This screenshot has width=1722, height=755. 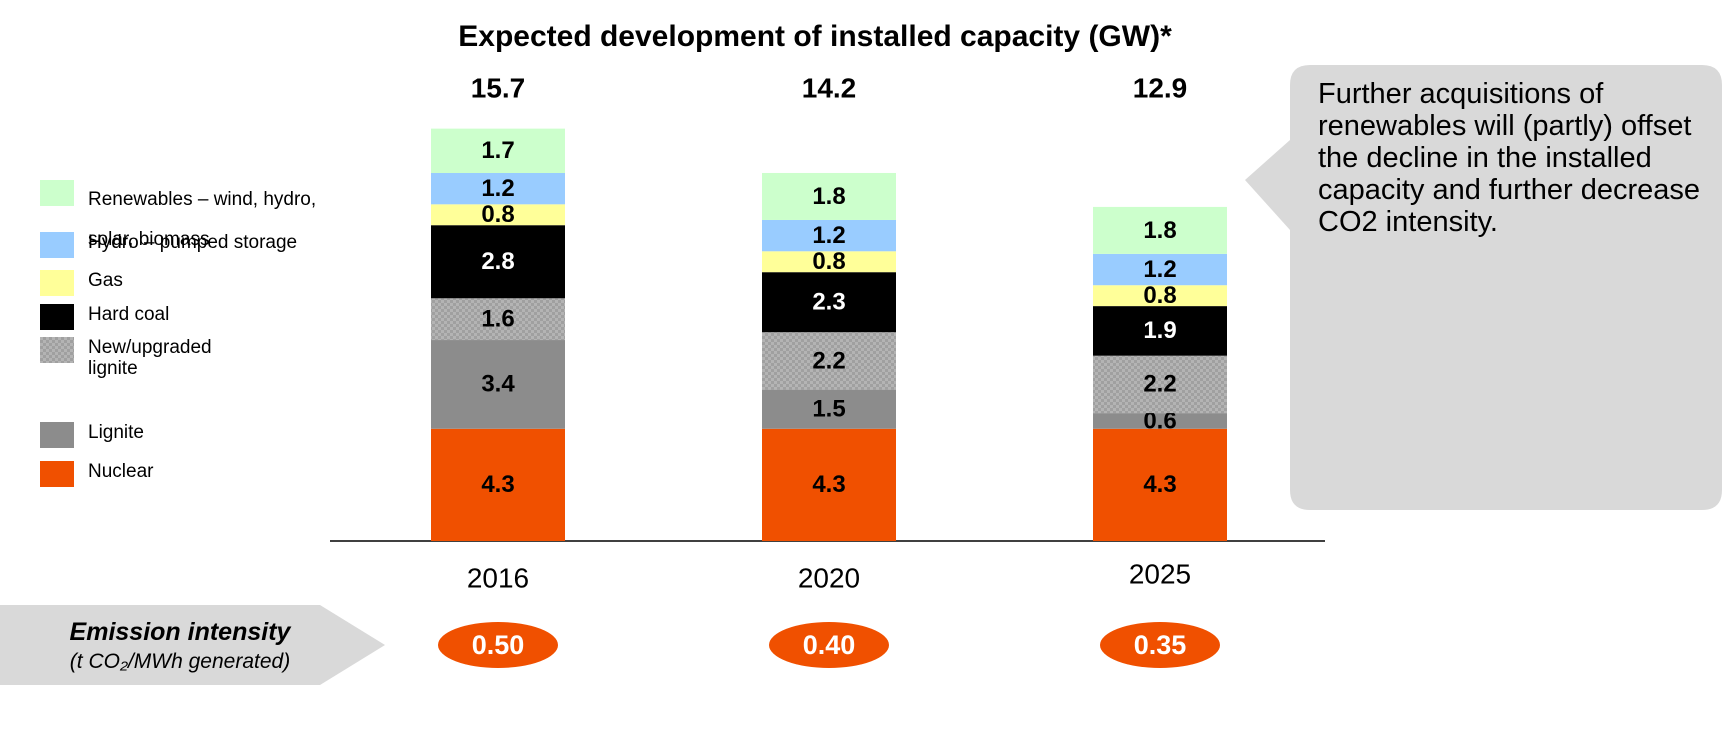 What do you see at coordinates (121, 471) in the screenshot?
I see `legend-label: Nuclear` at bounding box center [121, 471].